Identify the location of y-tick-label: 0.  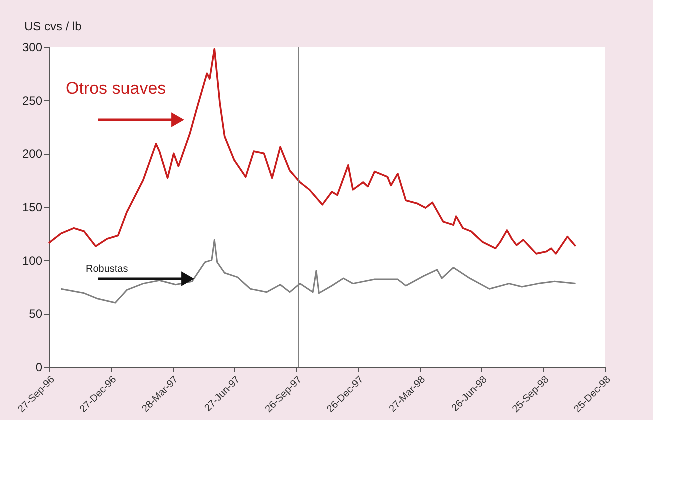
(39, 367).